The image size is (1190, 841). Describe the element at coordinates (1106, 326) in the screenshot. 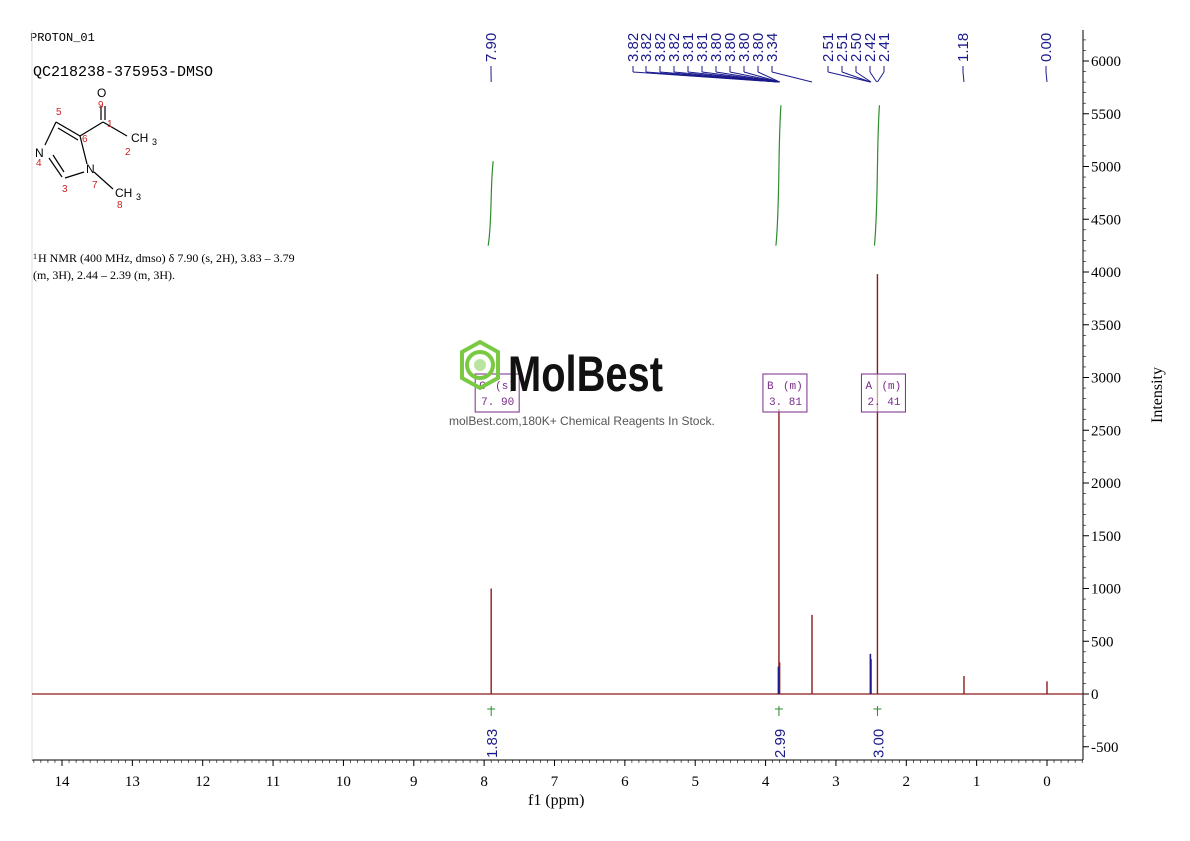

I see `y-tick-label: 3500` at that location.